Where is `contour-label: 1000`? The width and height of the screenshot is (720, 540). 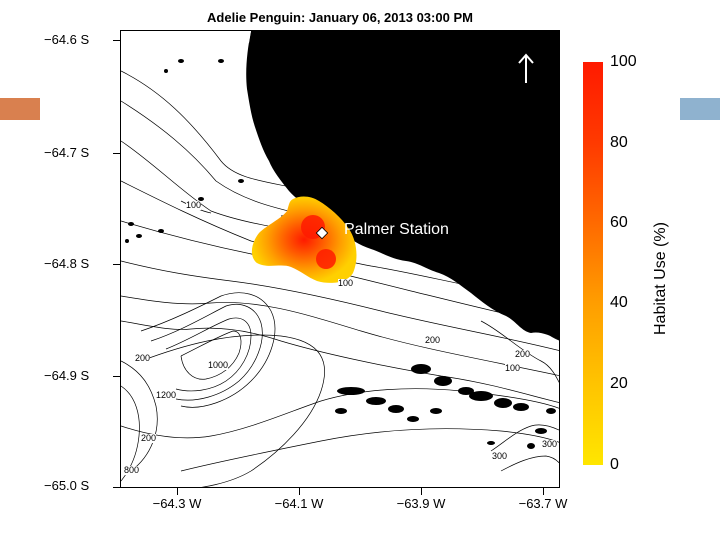
contour-label: 1000 is located at coordinates (218, 365).